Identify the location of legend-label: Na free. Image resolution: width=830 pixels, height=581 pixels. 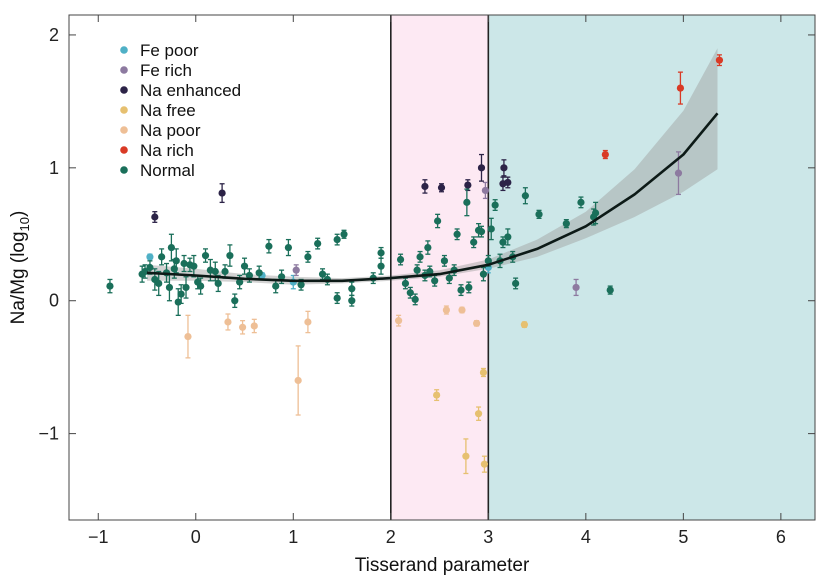
(168, 110).